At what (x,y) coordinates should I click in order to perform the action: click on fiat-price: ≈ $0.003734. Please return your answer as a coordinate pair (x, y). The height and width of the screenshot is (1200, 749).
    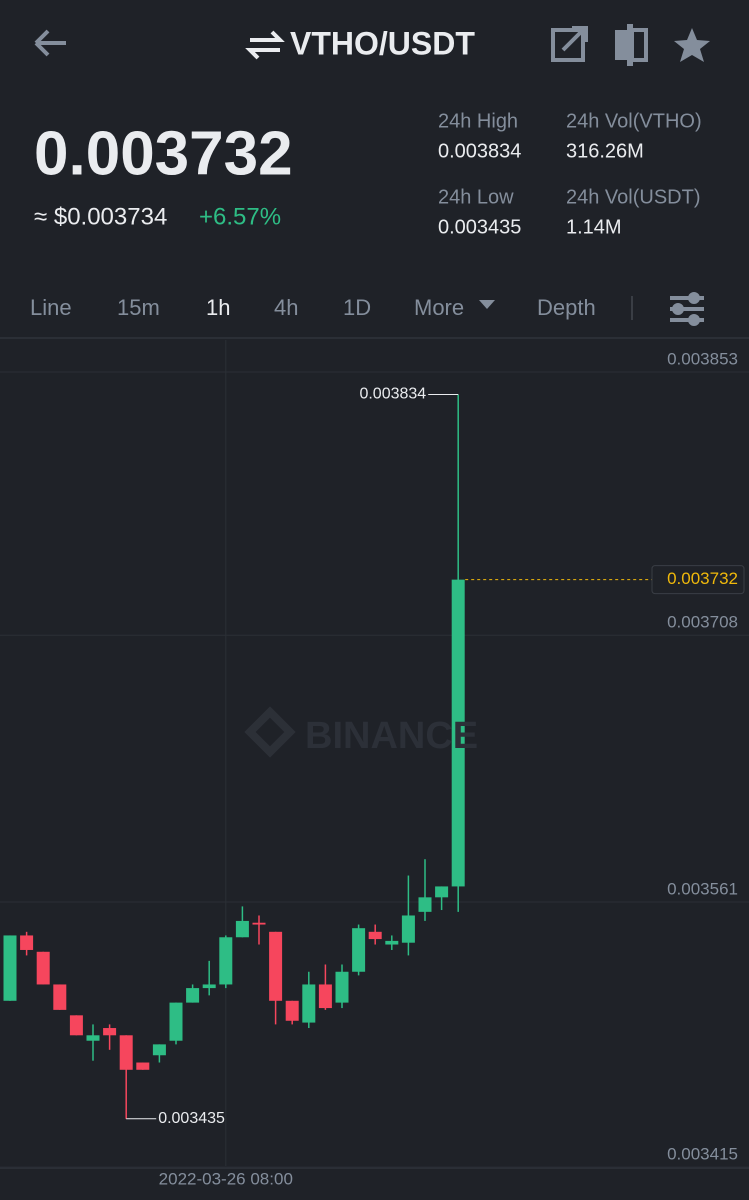
    Looking at the image, I should click on (100, 216).